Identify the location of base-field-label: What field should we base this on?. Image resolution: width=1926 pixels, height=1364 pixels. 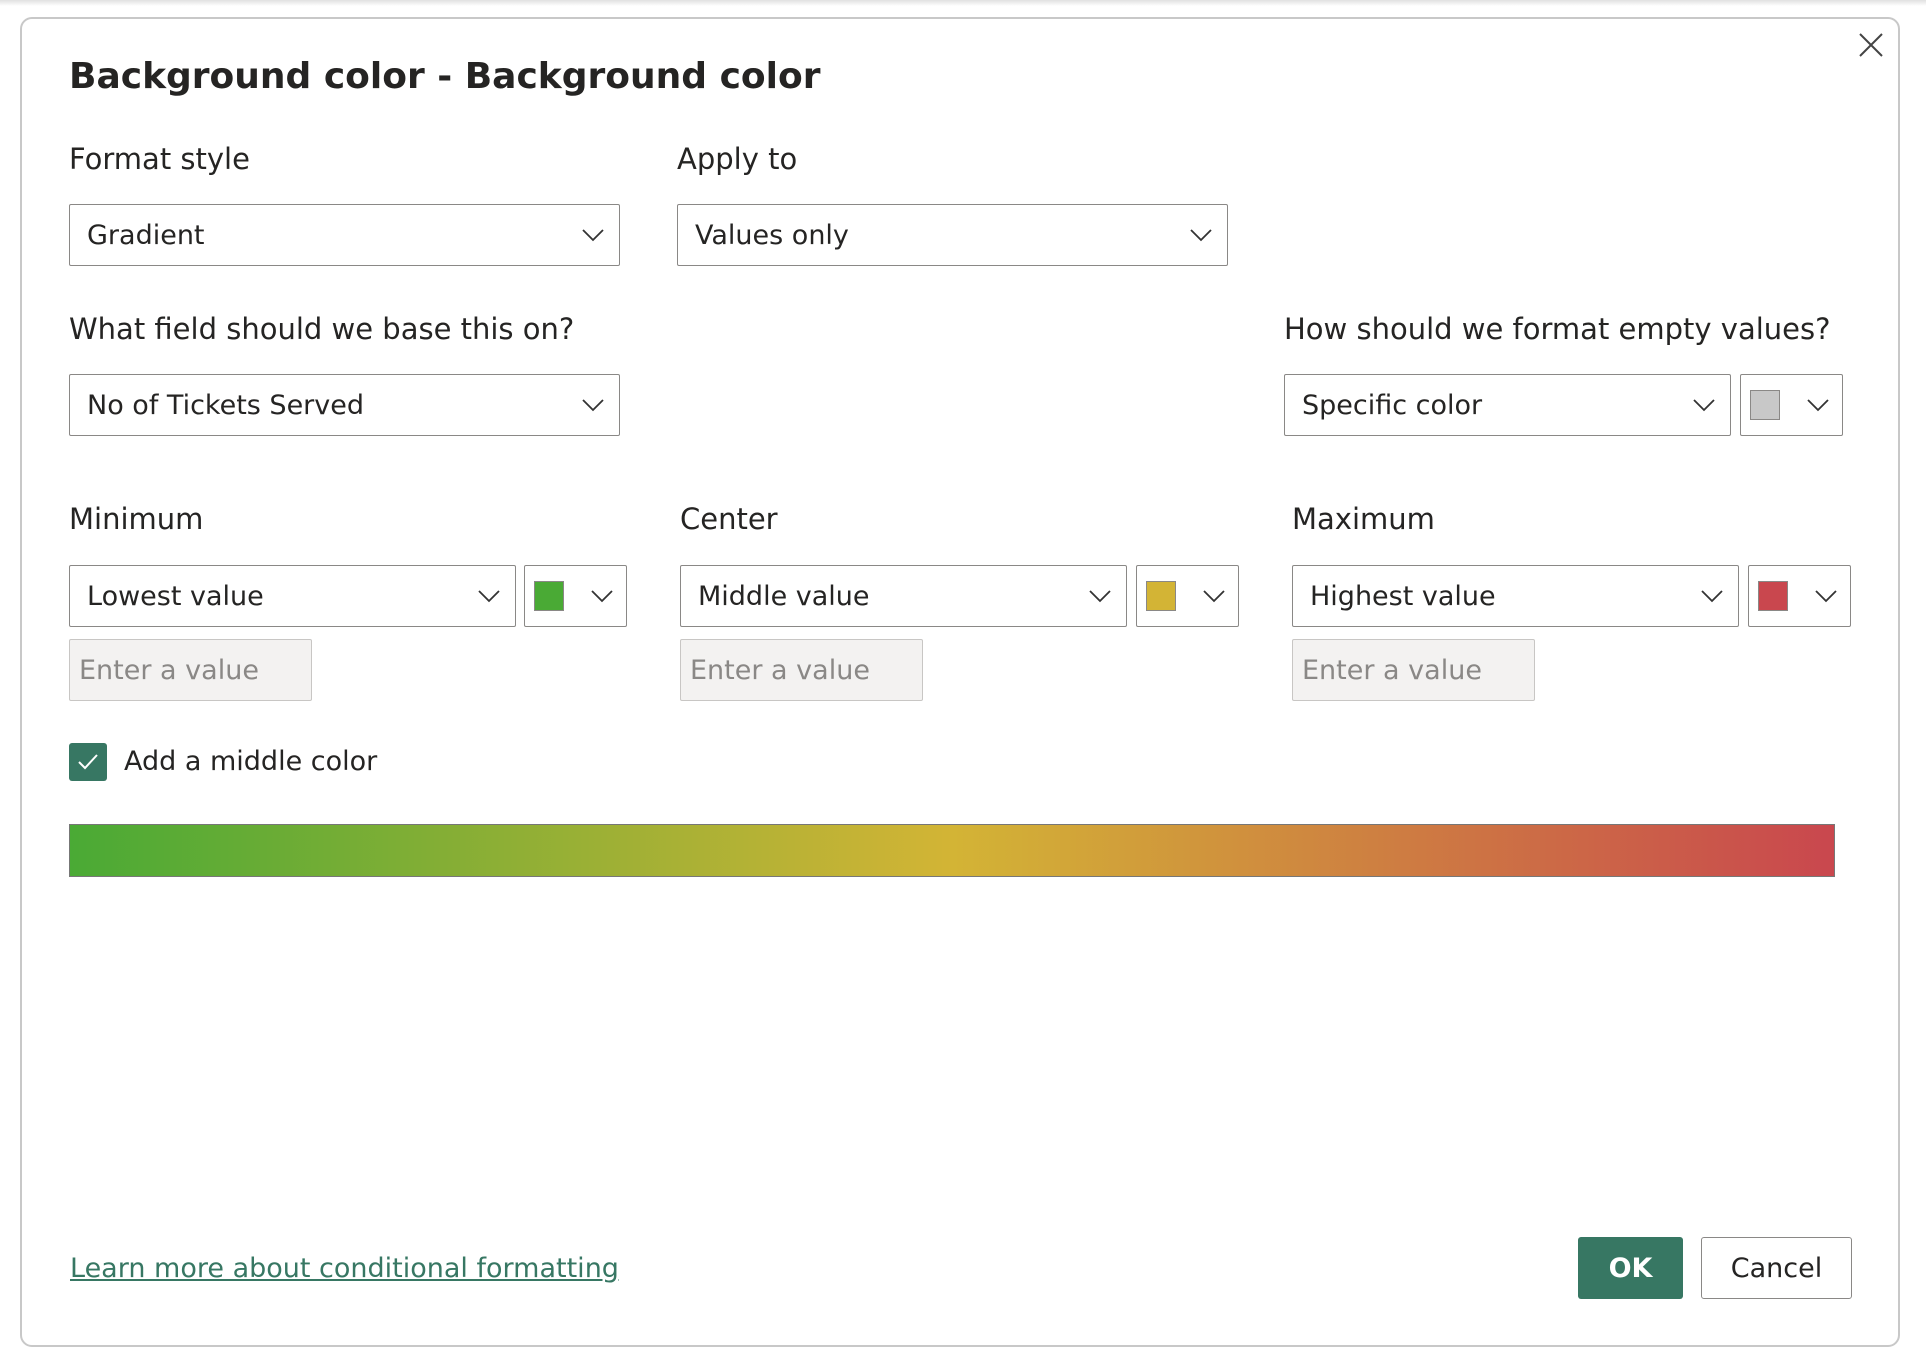
(322, 329).